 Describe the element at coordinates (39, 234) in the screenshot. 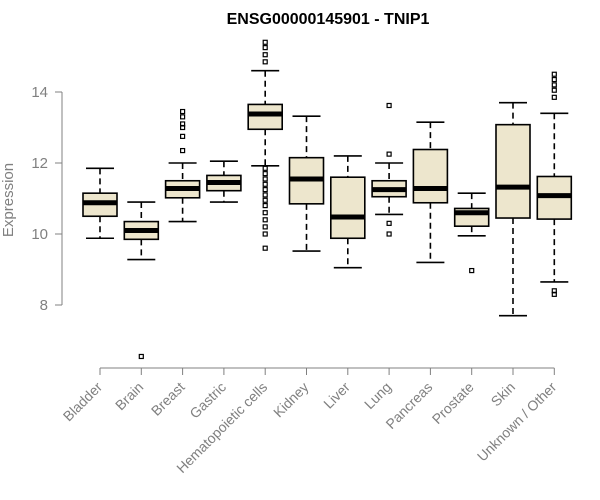

I see `y-tick-label: 10` at that location.